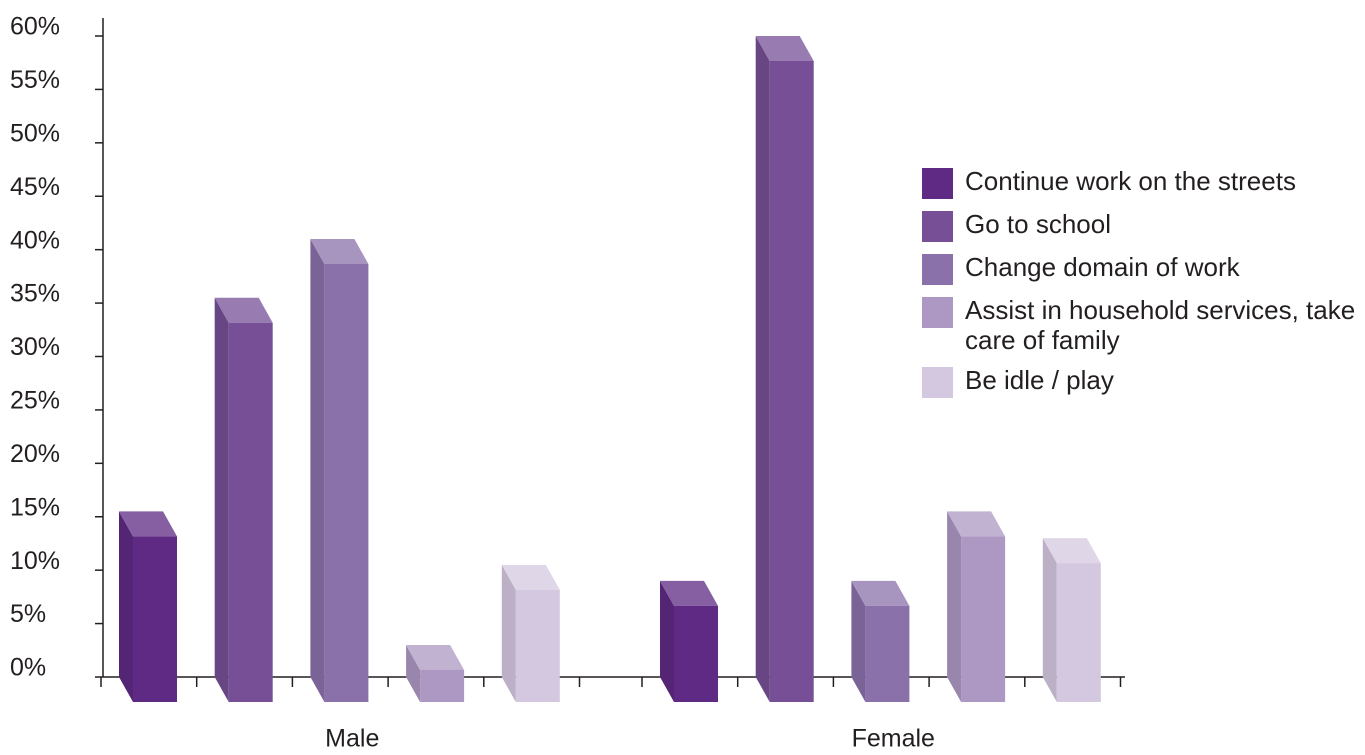 Image resolution: width=1365 pixels, height=755 pixels. Describe the element at coordinates (1039, 380) in the screenshot. I see `legend-label: Be idle / play` at that location.